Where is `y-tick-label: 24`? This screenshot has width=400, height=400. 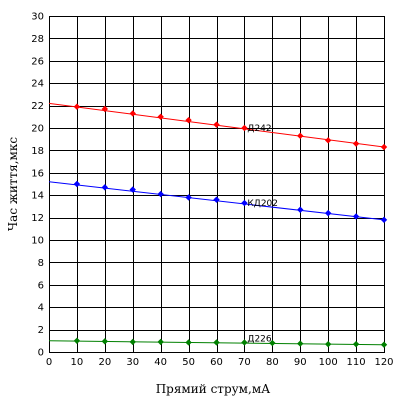 y-tick-label: 24 is located at coordinates (37, 84).